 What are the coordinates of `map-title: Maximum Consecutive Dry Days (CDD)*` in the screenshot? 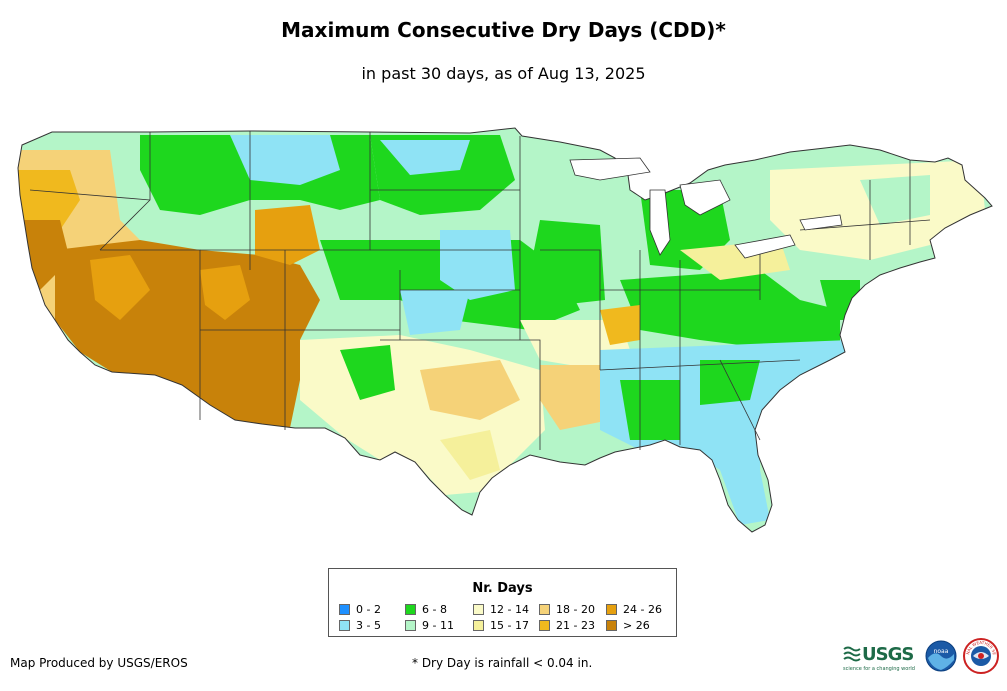 It's located at (503, 30).